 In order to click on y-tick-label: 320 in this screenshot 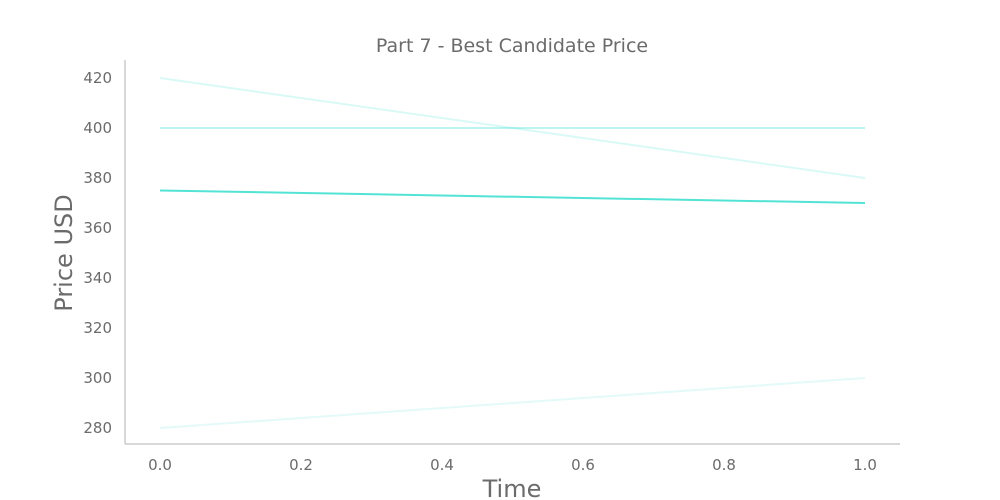, I will do `click(97, 328)`.